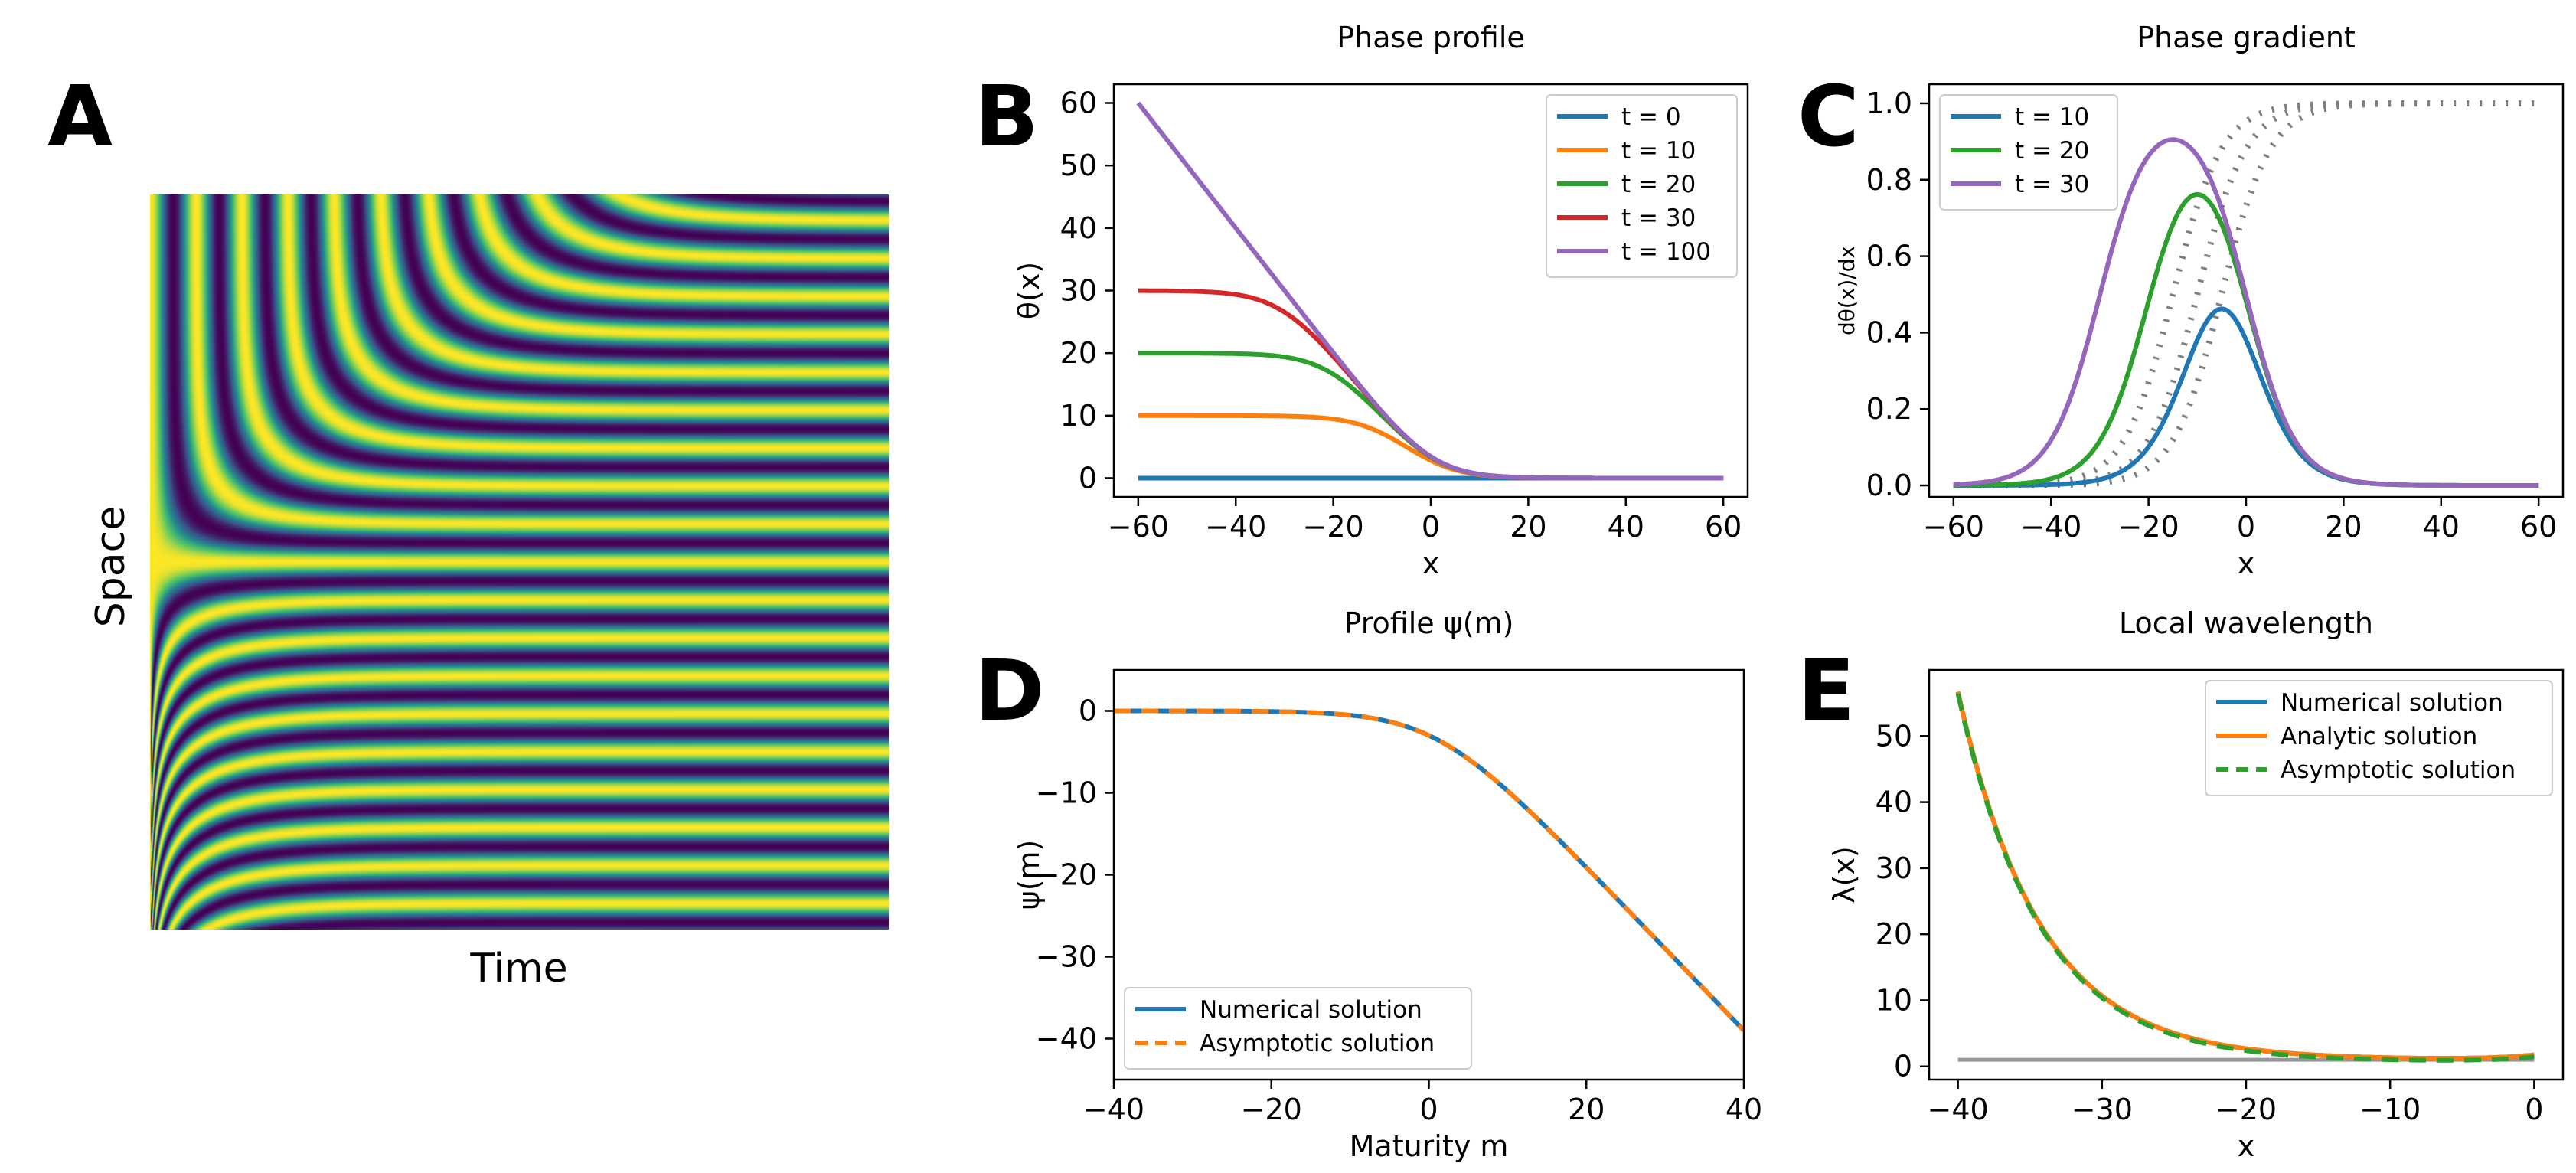  Describe the element at coordinates (2246, 37) in the screenshot. I see `chart-title: Phase gradient` at that location.